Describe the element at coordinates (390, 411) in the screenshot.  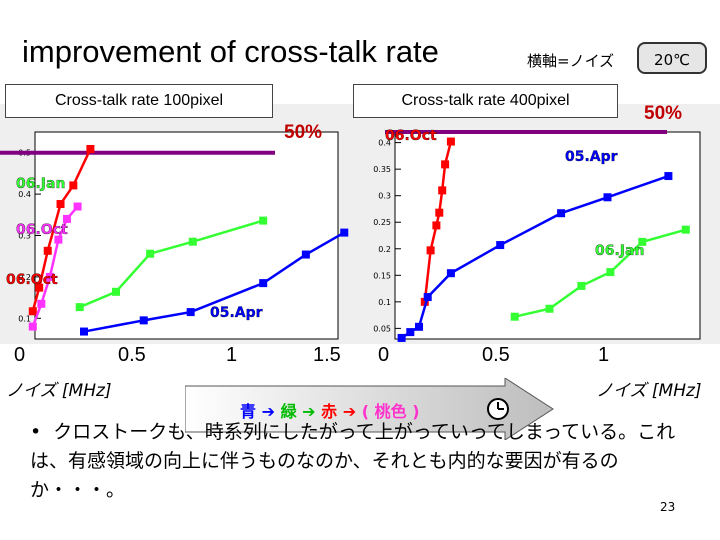
I see `legend-pink: ( 桃色 )` at that location.